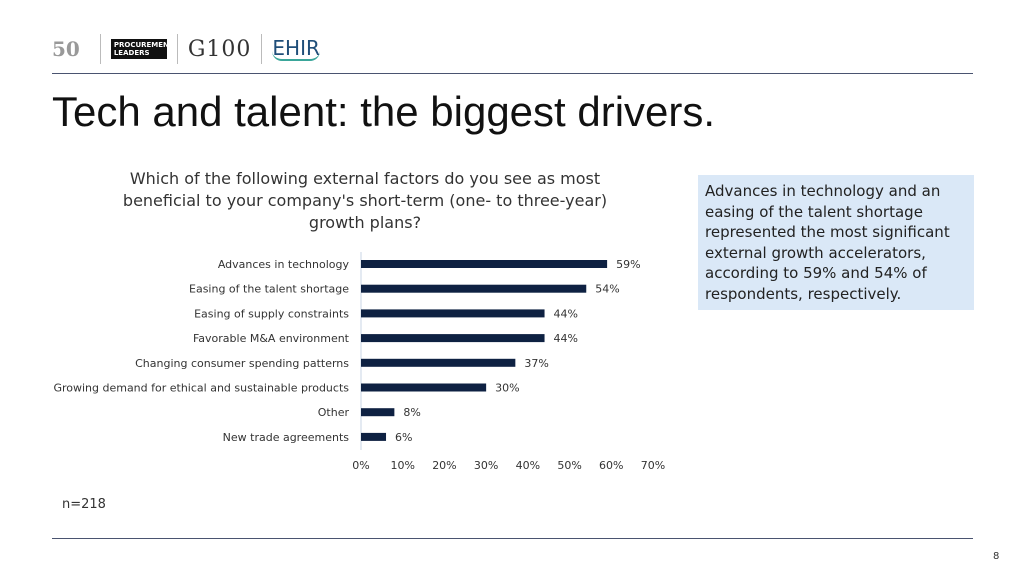 The height and width of the screenshot is (576, 1024). What do you see at coordinates (296, 48) in the screenshot?
I see `logo-ehir: EHIR` at bounding box center [296, 48].